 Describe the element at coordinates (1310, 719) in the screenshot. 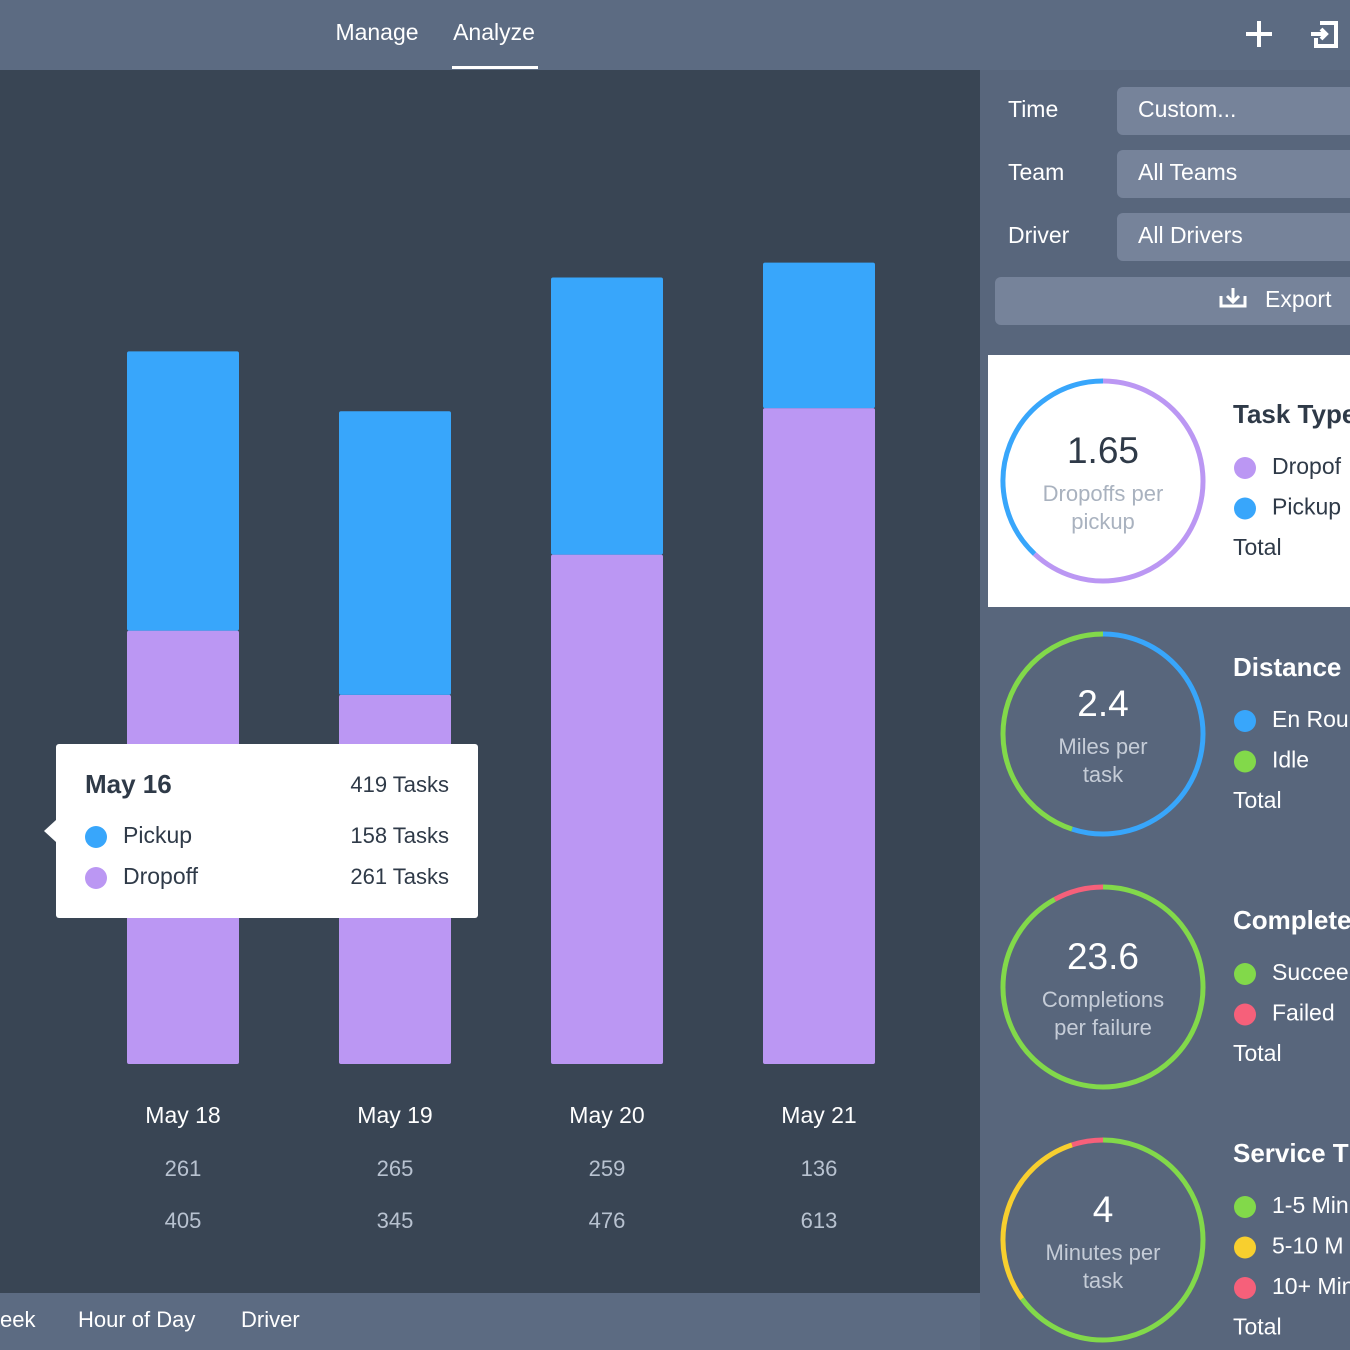

I see `legend-label: En Rou` at that location.